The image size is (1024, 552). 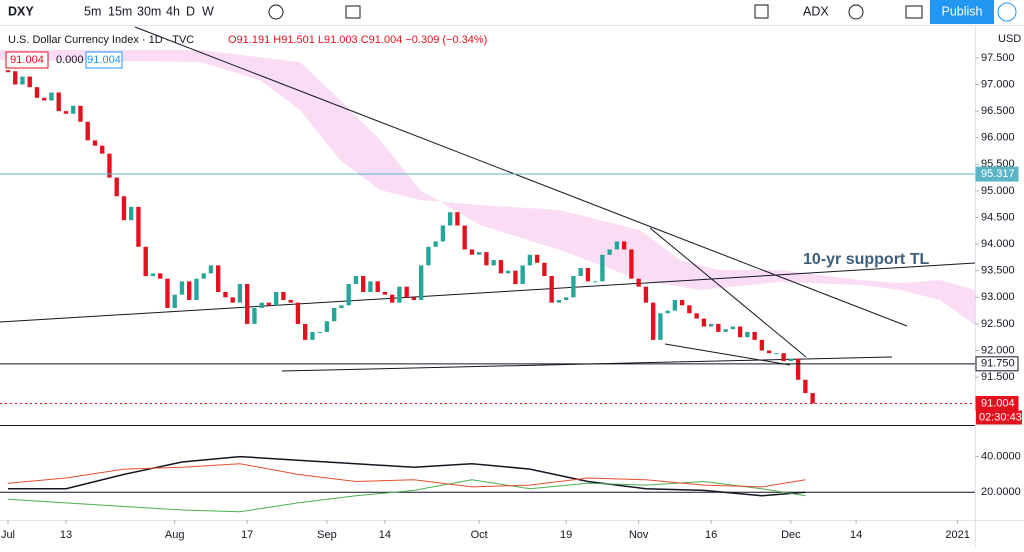 I want to click on compare-icon, so click(x=276, y=12).